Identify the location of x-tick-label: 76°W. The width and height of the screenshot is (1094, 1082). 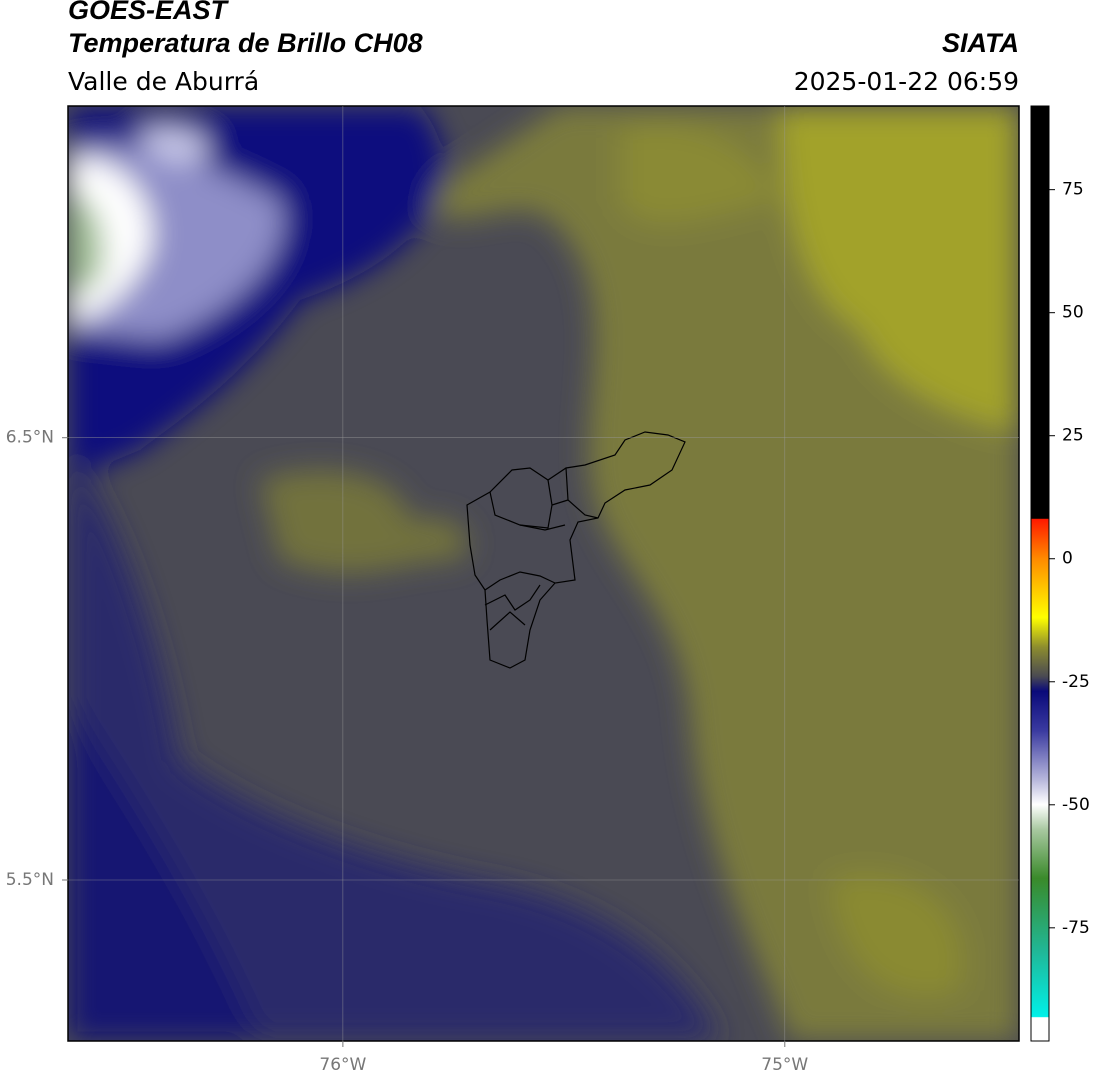
(342, 1065).